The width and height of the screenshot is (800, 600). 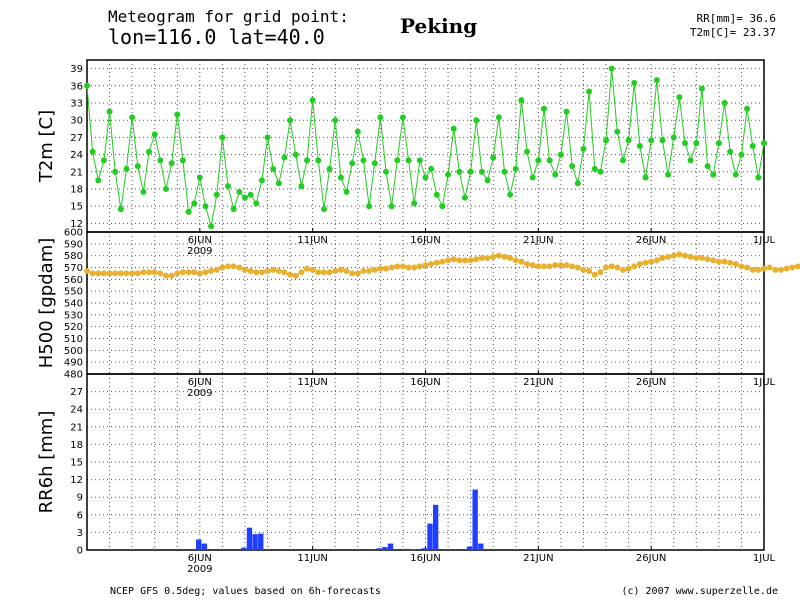 I want to click on y-tick-label: 24, so click(x=76, y=155).